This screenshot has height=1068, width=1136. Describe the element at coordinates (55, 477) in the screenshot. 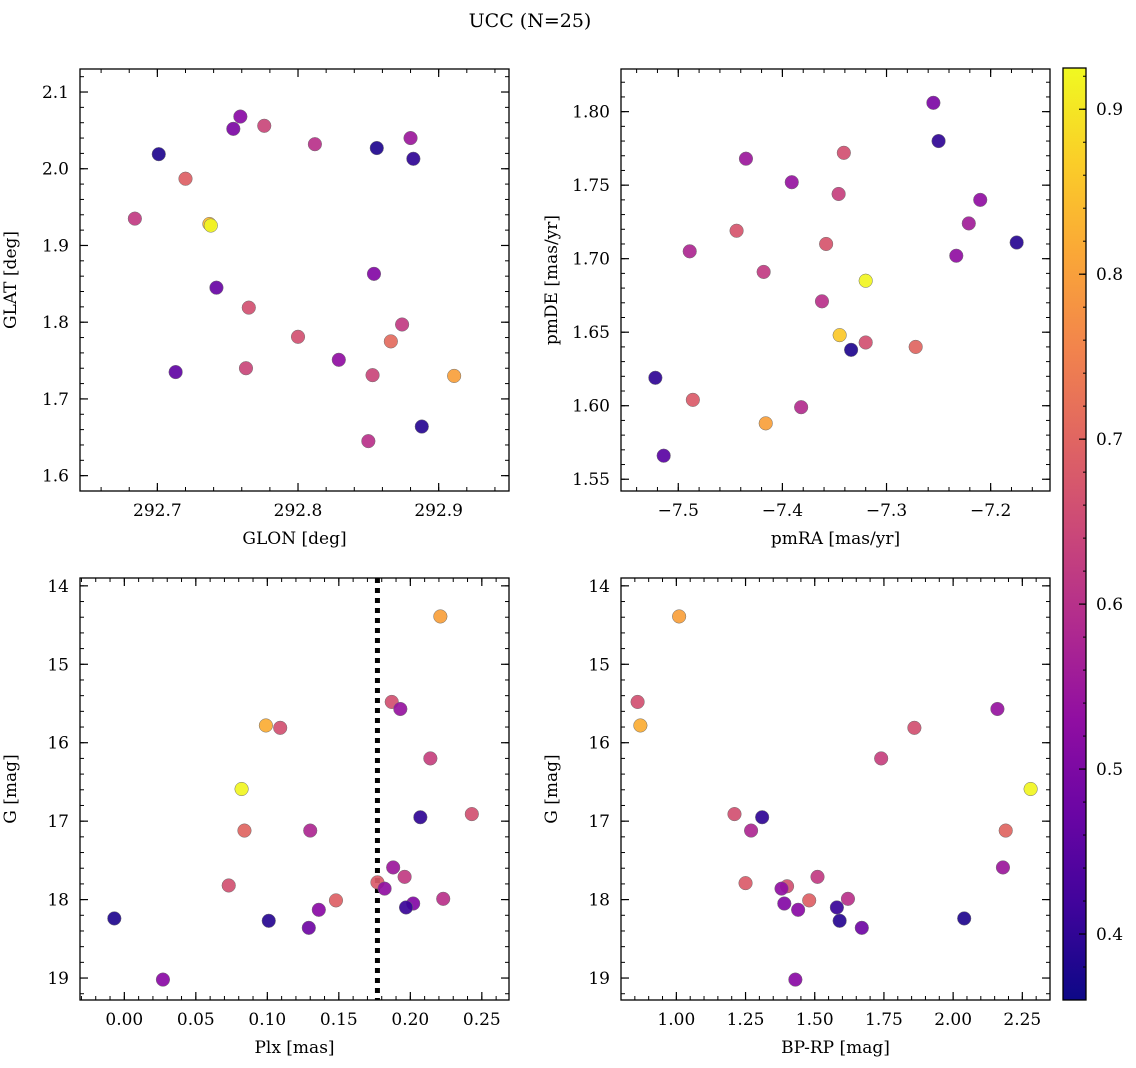

I see `y-tick-label: 1.6` at that location.